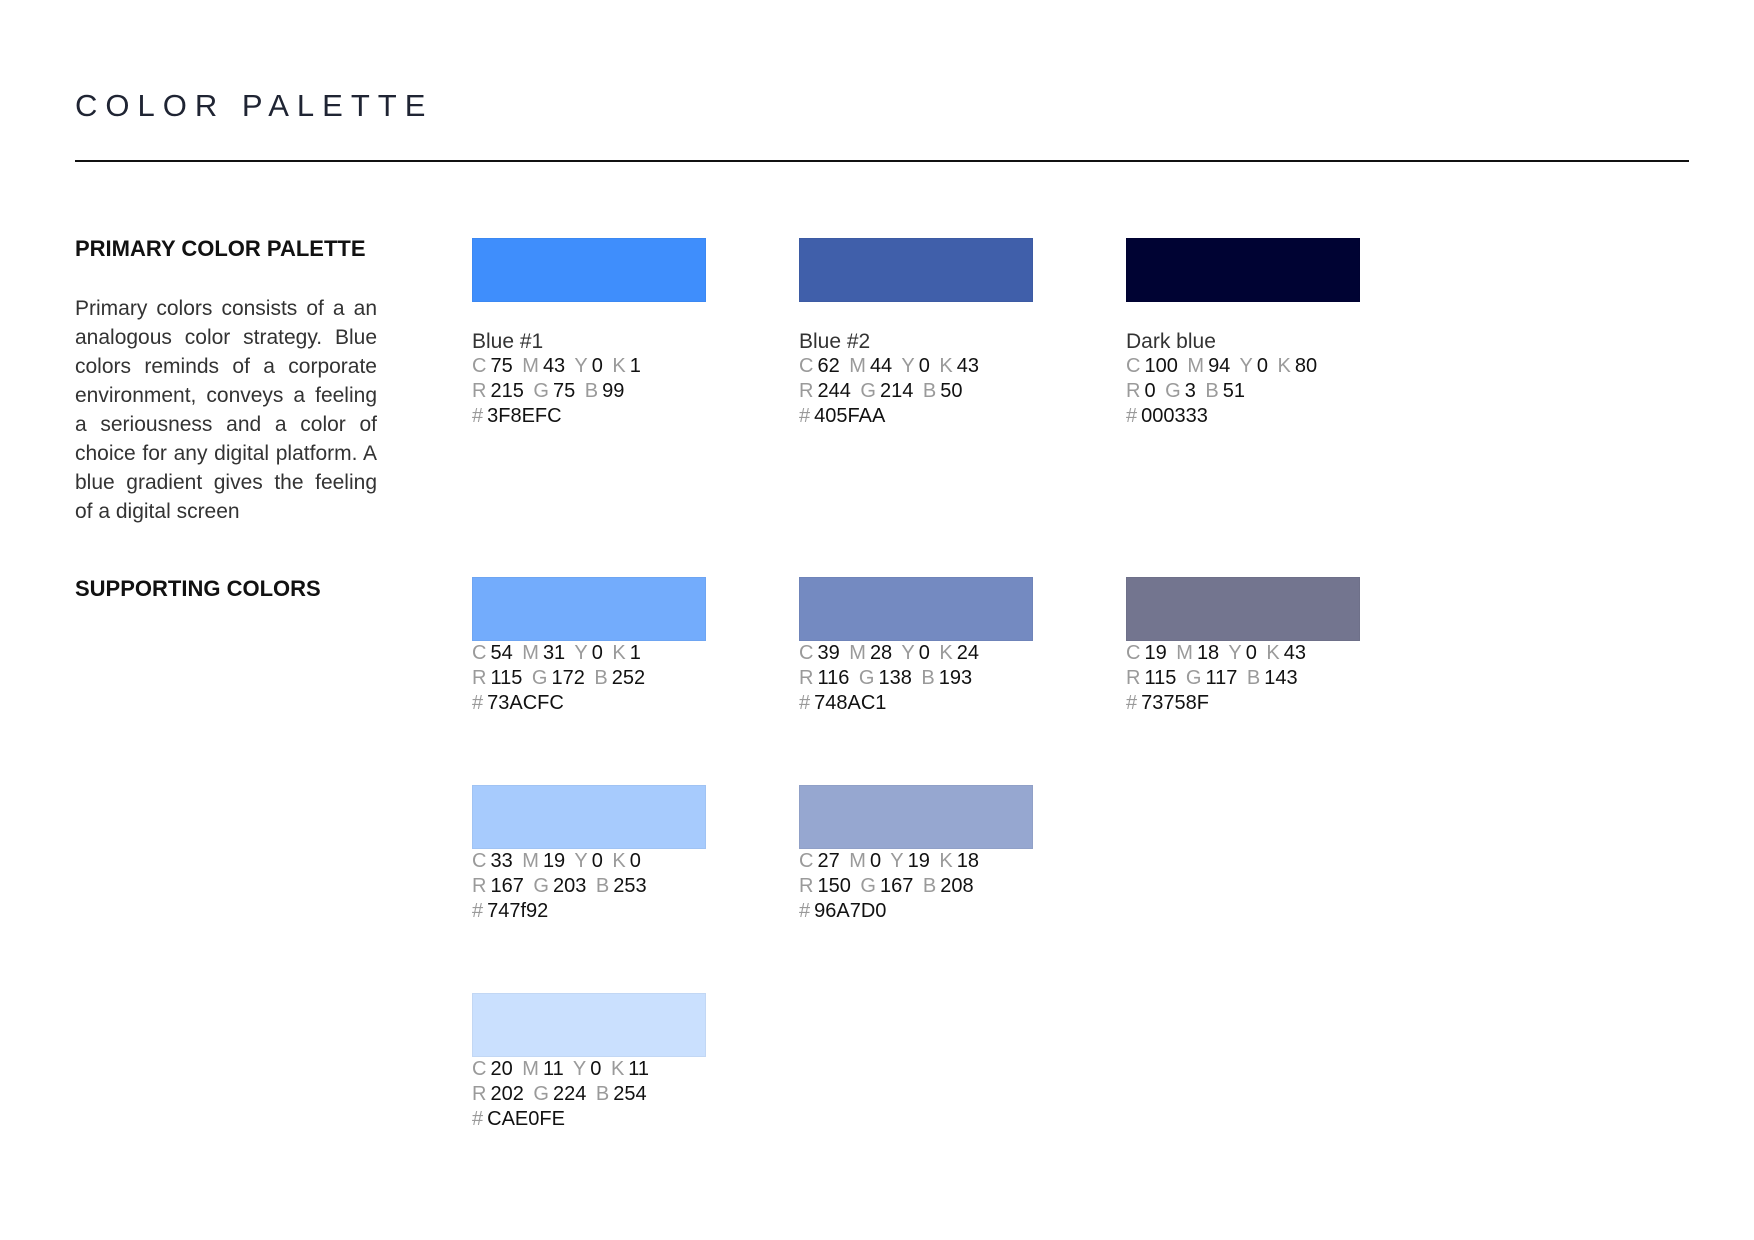 This screenshot has width=1754, height=1240. What do you see at coordinates (1171, 341) in the screenshot?
I see `color-name: Dark blue` at bounding box center [1171, 341].